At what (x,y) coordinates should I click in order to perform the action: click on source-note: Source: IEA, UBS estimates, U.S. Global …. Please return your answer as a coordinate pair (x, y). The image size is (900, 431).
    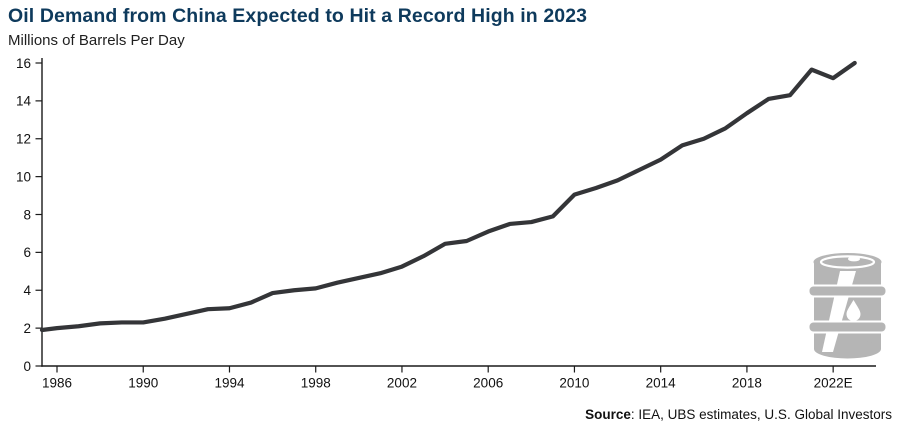
    Looking at the image, I should click on (738, 414).